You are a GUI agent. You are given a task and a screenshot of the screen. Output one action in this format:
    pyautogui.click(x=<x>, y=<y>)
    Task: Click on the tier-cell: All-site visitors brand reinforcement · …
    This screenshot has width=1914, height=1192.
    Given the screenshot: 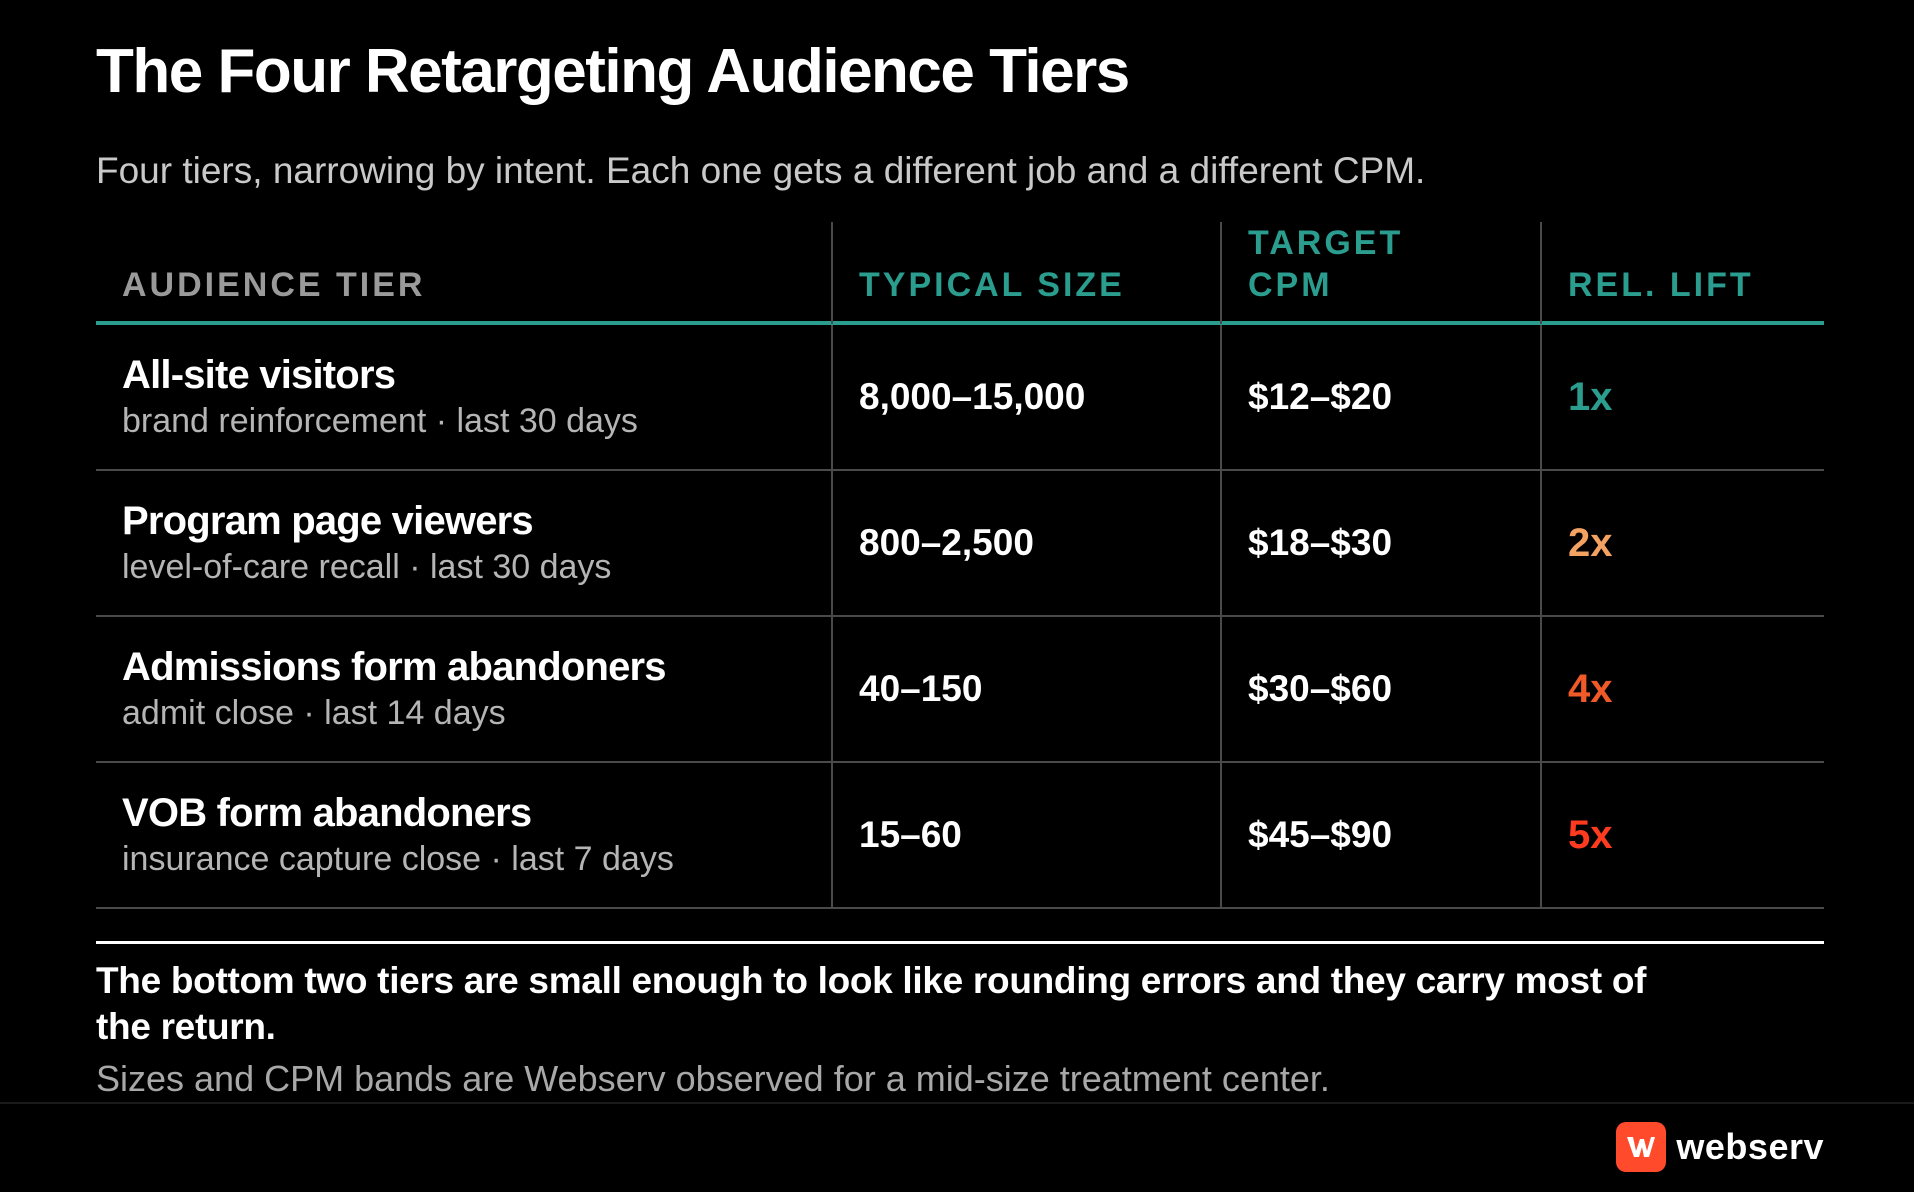 What is the action you would take?
    pyautogui.click(x=463, y=397)
    